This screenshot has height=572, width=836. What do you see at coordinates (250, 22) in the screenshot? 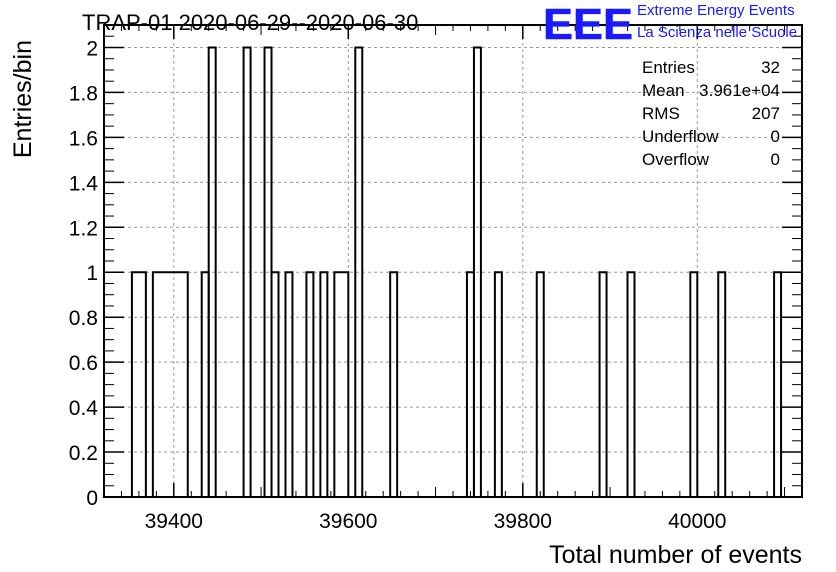
I see `chart-title: TRAP-01 2020-06-29--2020-06-30` at bounding box center [250, 22].